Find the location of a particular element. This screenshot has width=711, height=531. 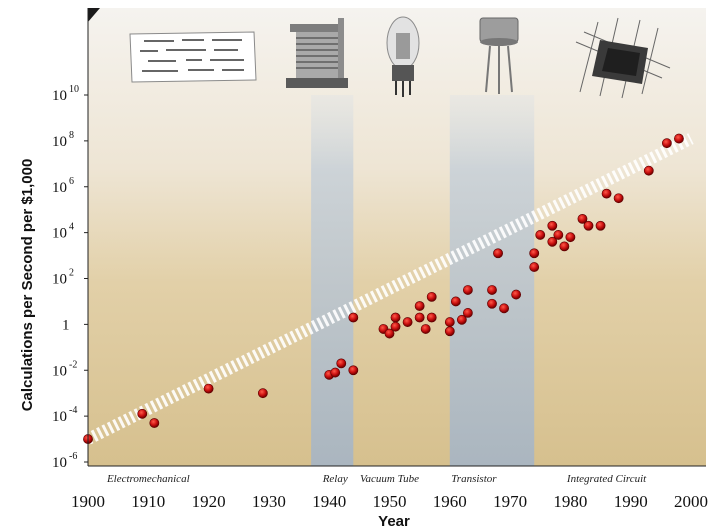

y-tick: 10 -2 is located at coordinates (70, 369).